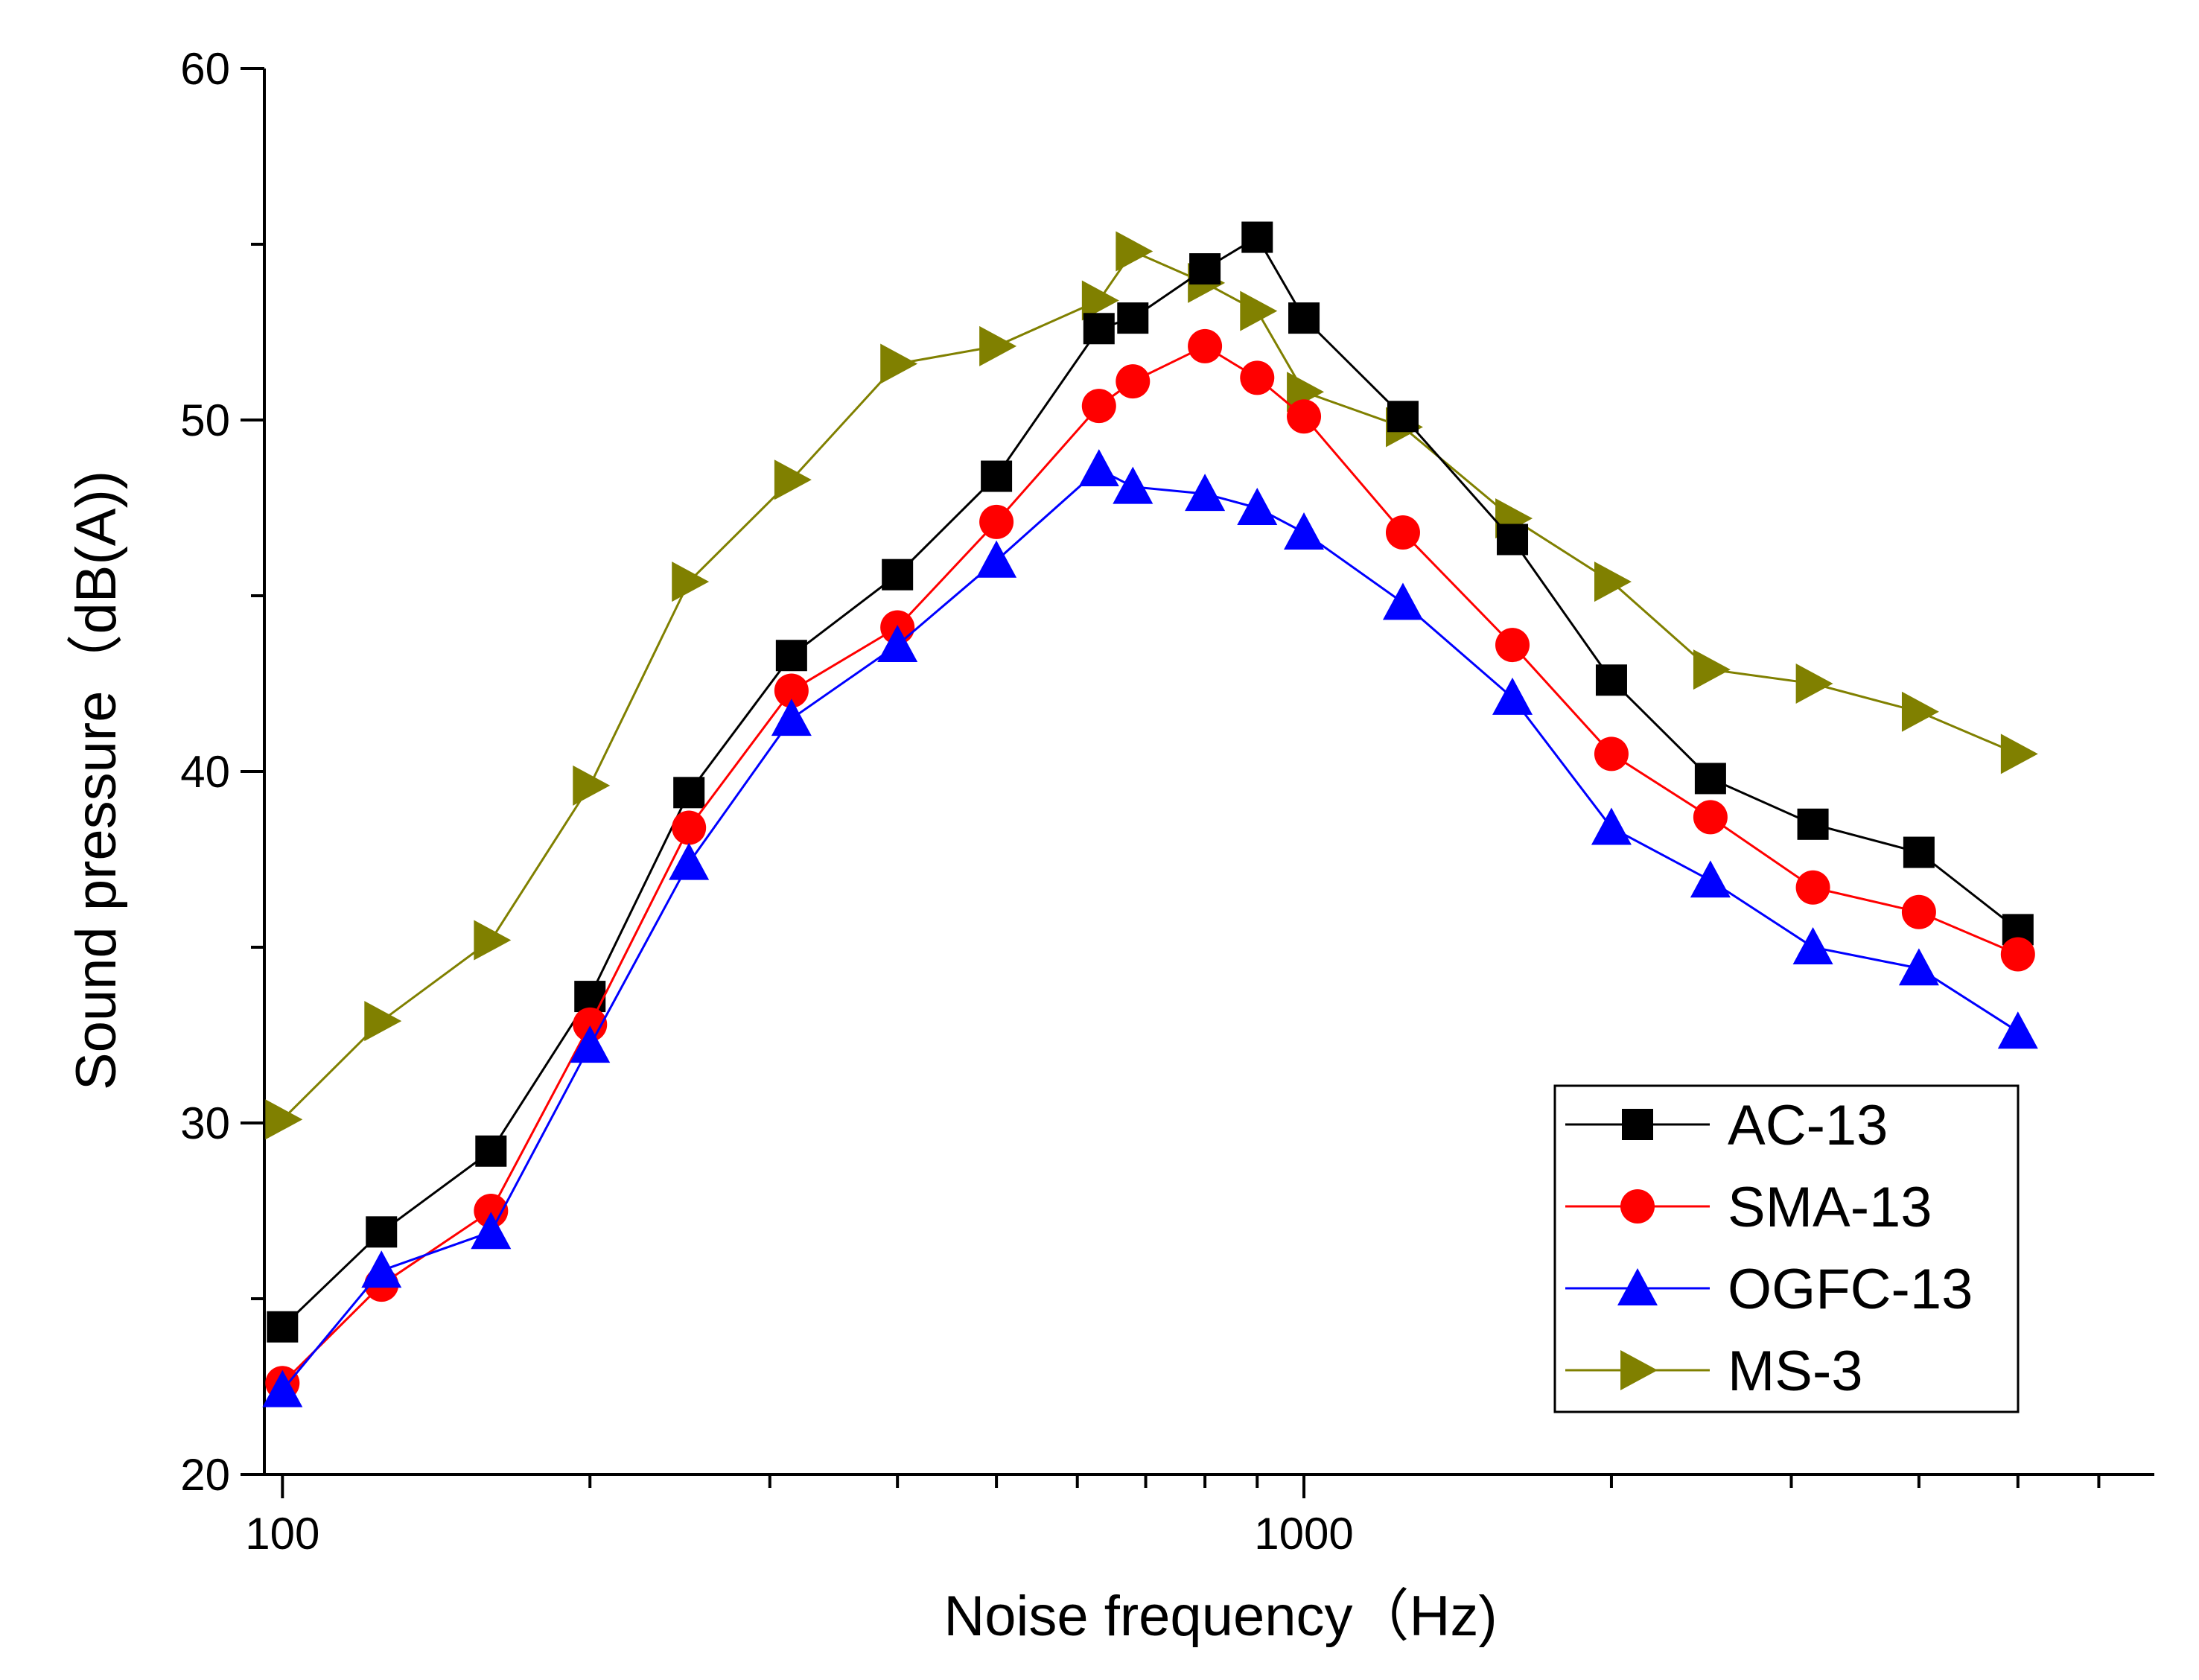 Image resolution: width=2199 pixels, height=1680 pixels. What do you see at coordinates (205, 772) in the screenshot?
I see `y-tick-label: 40` at bounding box center [205, 772].